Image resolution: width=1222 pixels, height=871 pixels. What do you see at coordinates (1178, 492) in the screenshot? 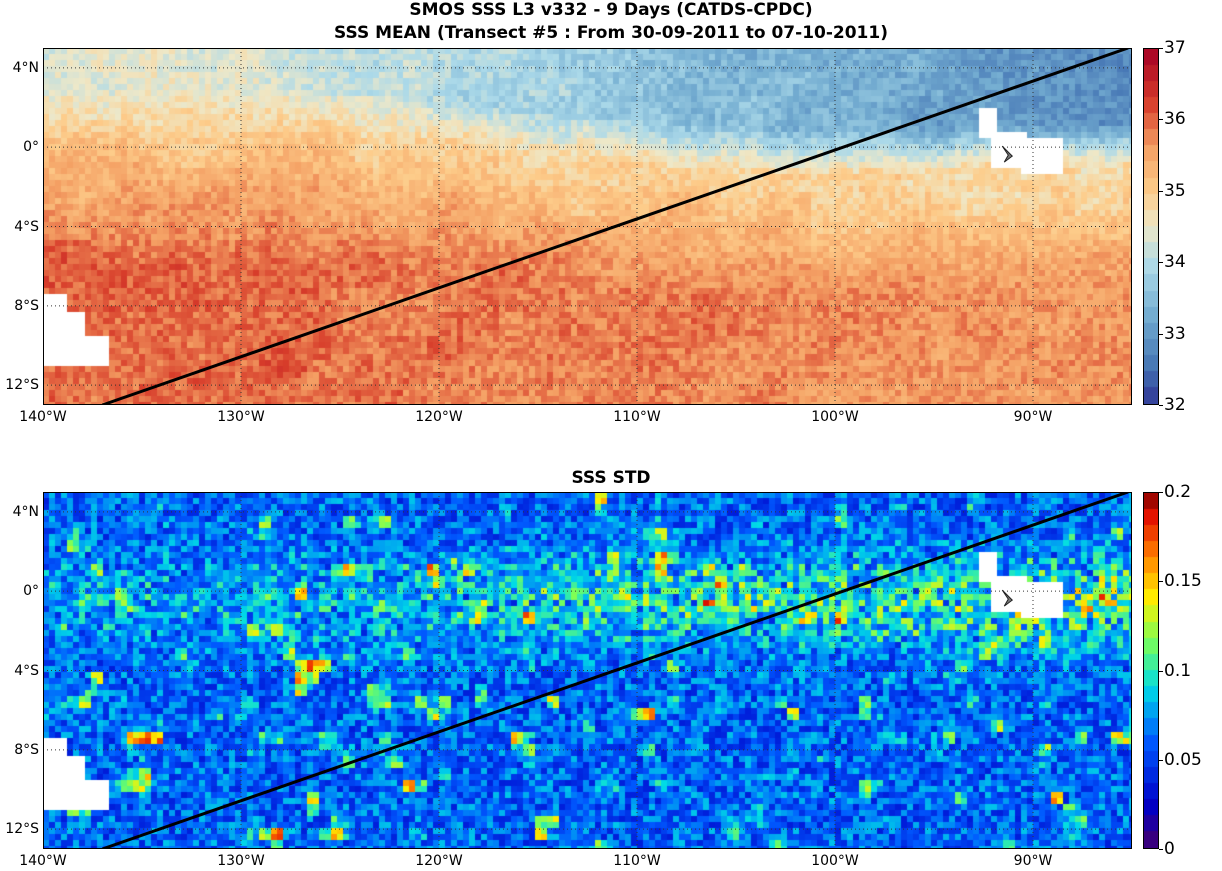
I see `colorbar-tick-label: 0.2` at bounding box center [1178, 492].